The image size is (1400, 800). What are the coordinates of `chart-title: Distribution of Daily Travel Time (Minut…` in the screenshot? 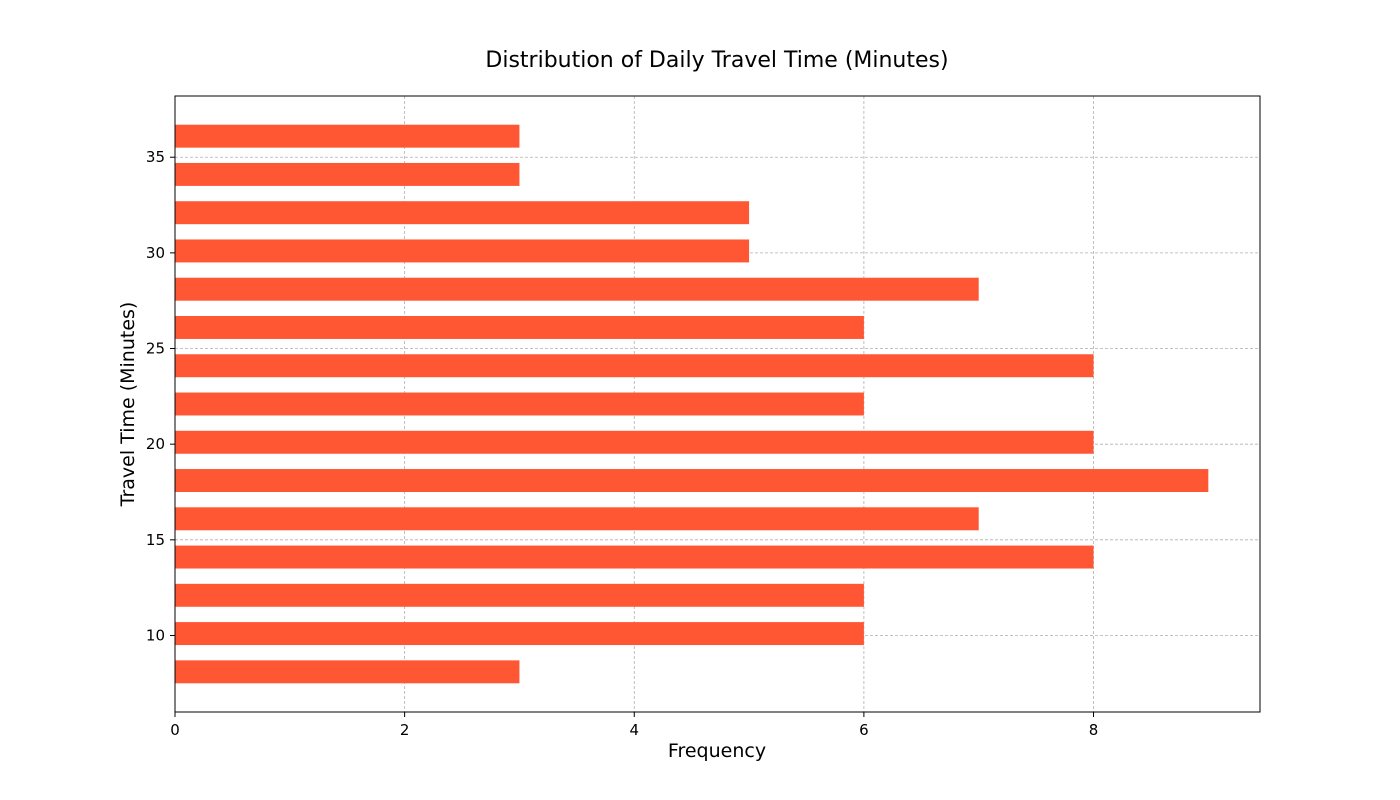 It's located at (716, 60).